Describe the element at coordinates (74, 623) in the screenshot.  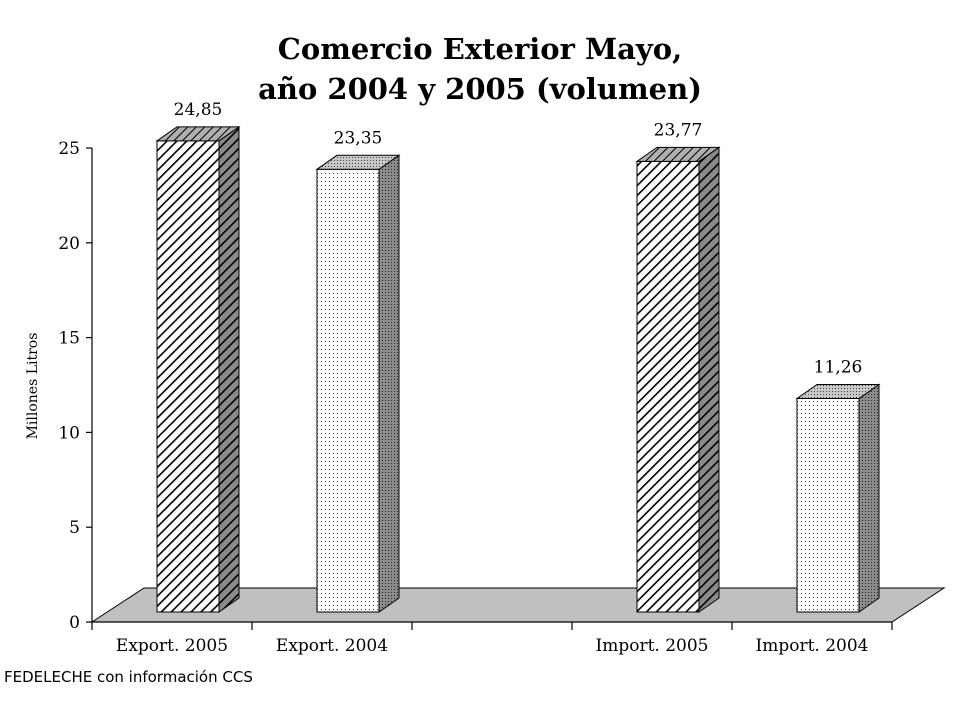
I see `y-tick-label: 0` at that location.